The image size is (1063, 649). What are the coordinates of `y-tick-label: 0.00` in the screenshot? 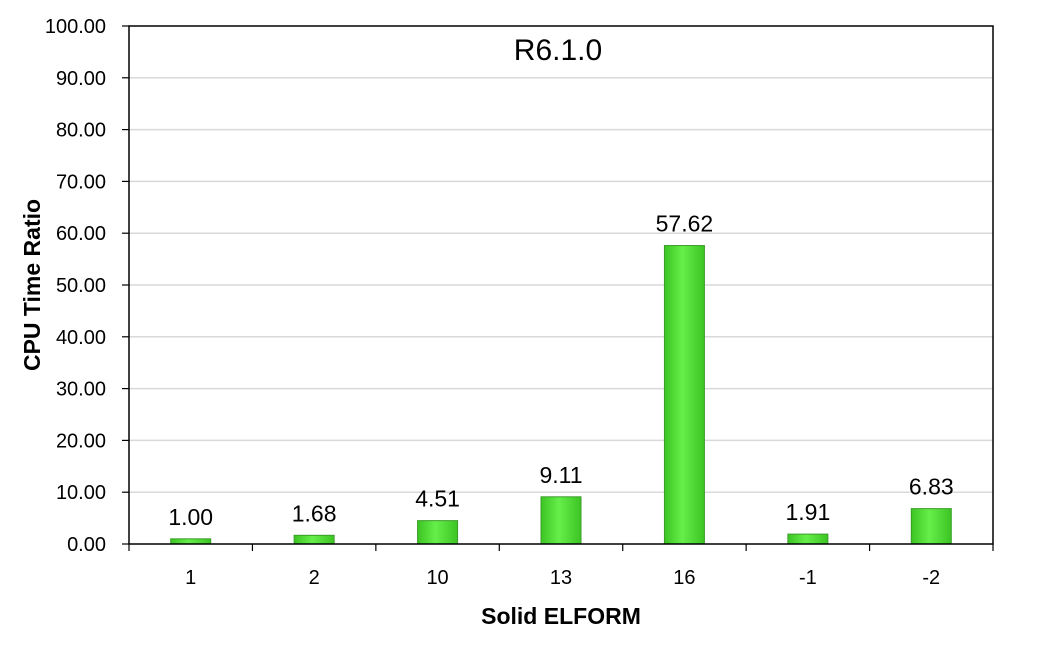 It's located at (86, 545).